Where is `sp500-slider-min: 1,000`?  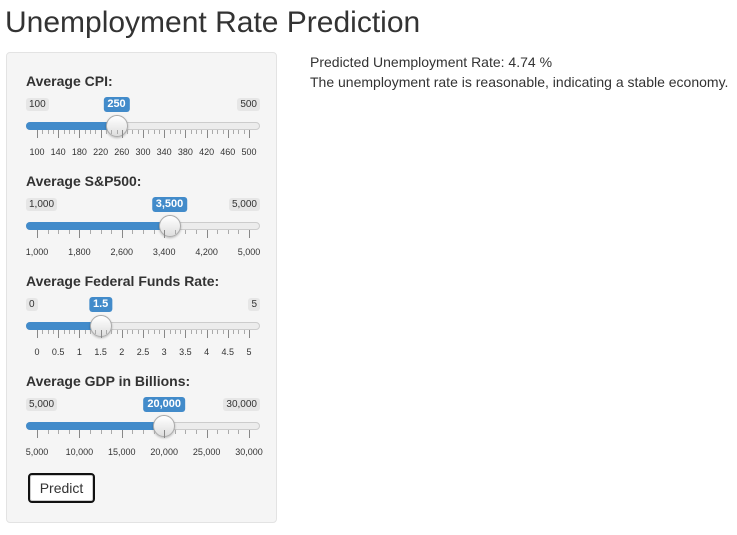
sp500-slider-min: 1,000 is located at coordinates (42, 204).